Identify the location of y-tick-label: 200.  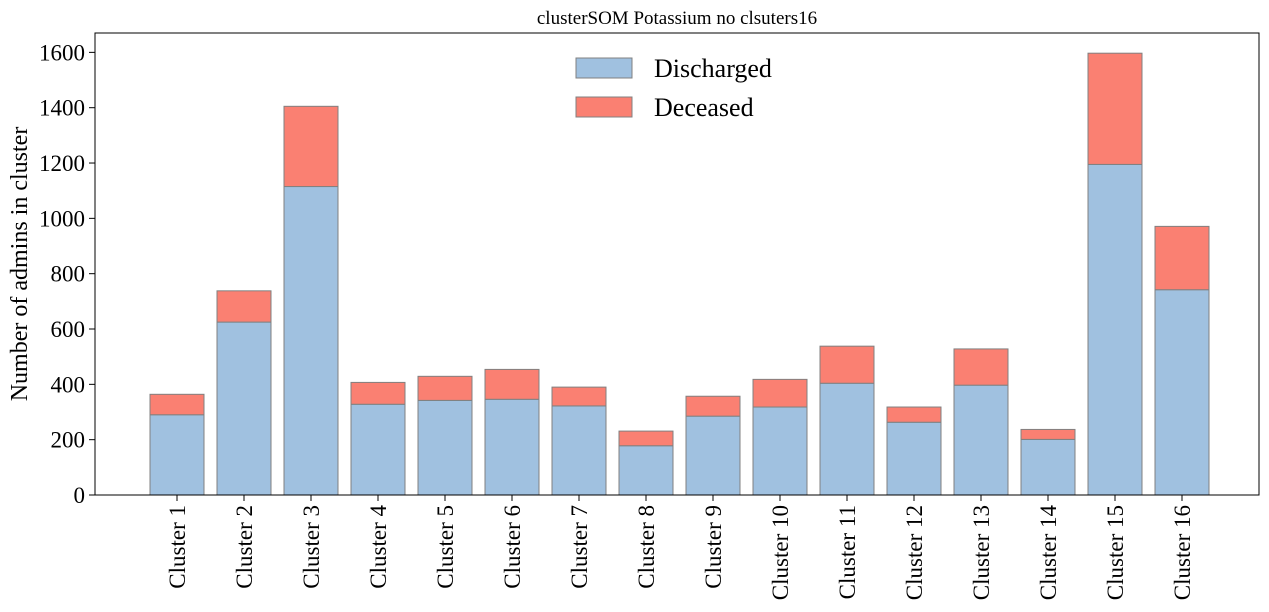
(68, 440).